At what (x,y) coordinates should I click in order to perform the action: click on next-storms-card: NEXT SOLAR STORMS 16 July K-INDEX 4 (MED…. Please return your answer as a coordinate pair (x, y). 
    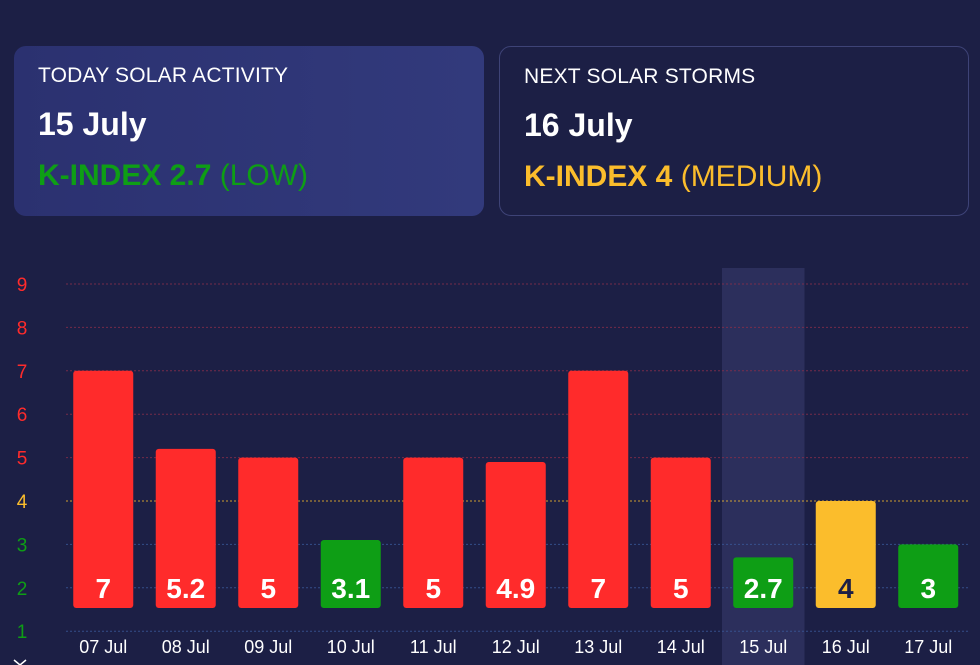
    Looking at the image, I should click on (734, 131).